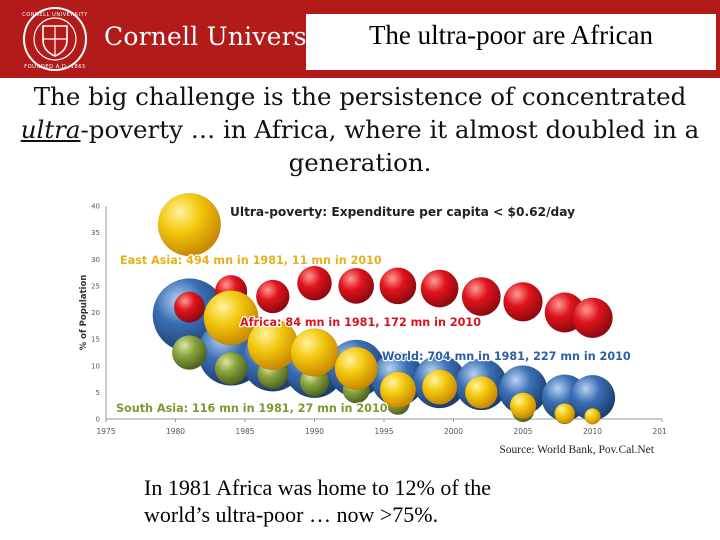 The image size is (720, 540). I want to click on y-tick-label: 10, so click(95, 366).